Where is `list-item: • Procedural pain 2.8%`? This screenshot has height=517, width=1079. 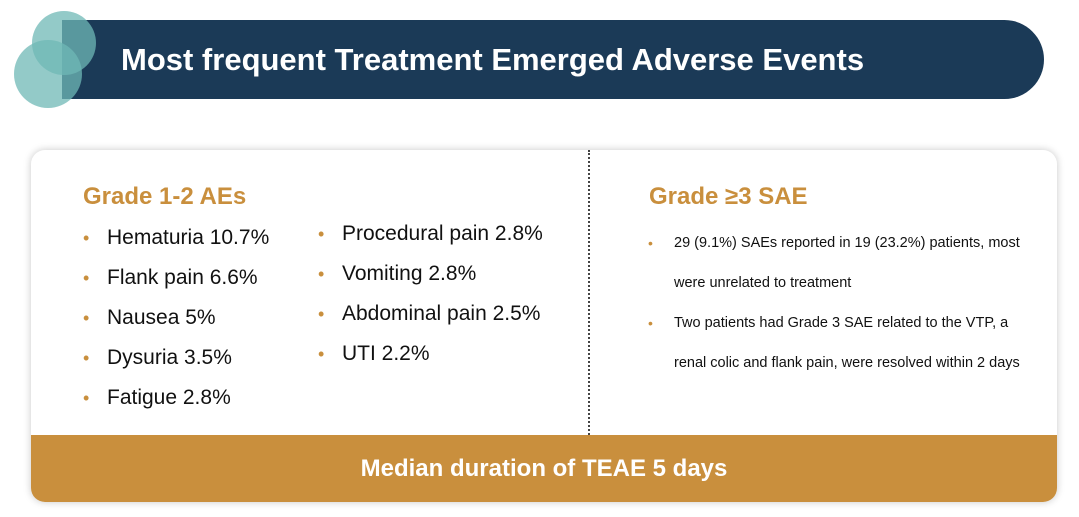 list-item: • Procedural pain 2.8% is located at coordinates (430, 234).